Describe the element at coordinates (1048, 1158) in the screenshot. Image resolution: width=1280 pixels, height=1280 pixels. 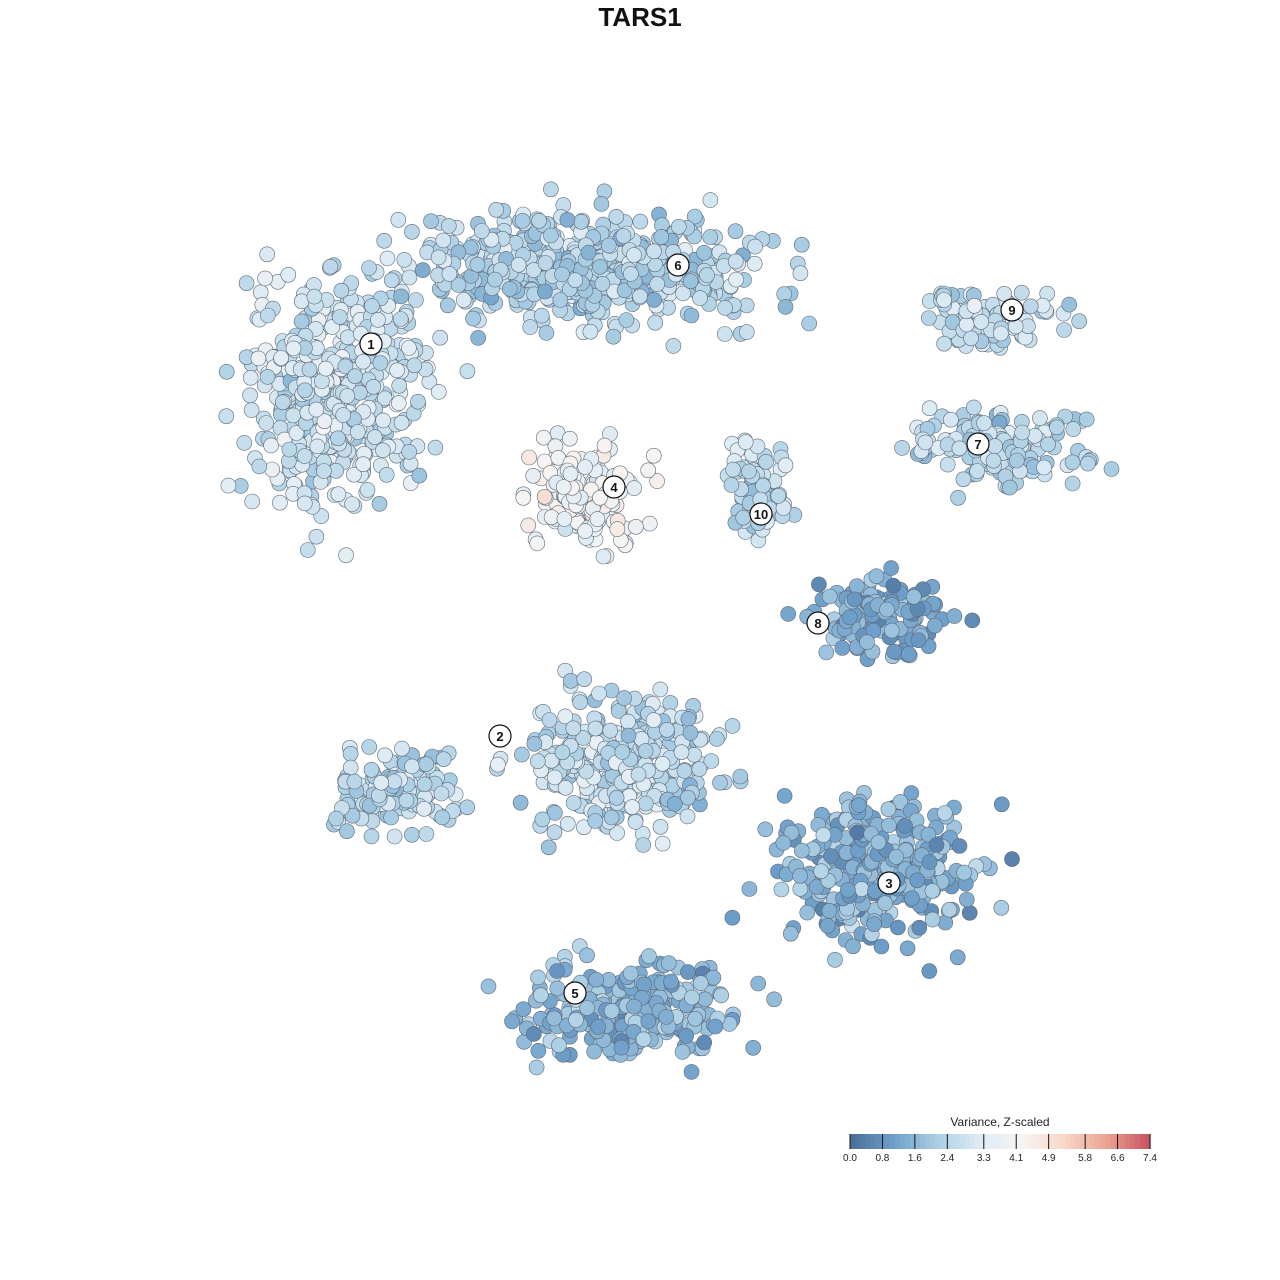
I see `legend-tick-label: 4.9` at that location.